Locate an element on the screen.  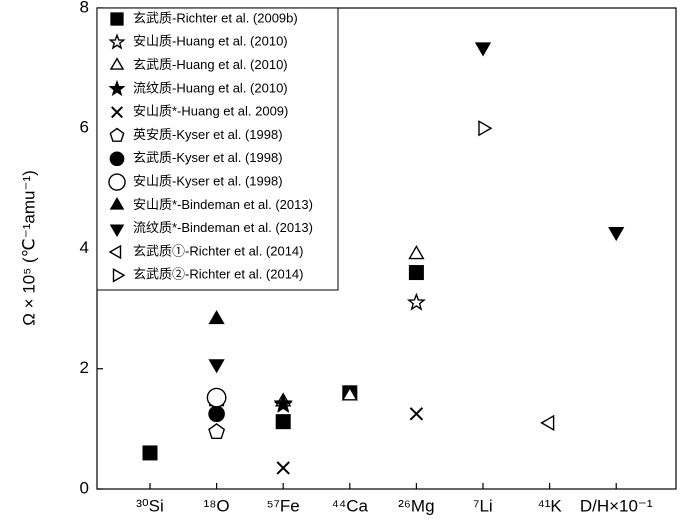
legend-label: 安山质*-Bindeman et al. (2013) is located at coordinates (223, 204).